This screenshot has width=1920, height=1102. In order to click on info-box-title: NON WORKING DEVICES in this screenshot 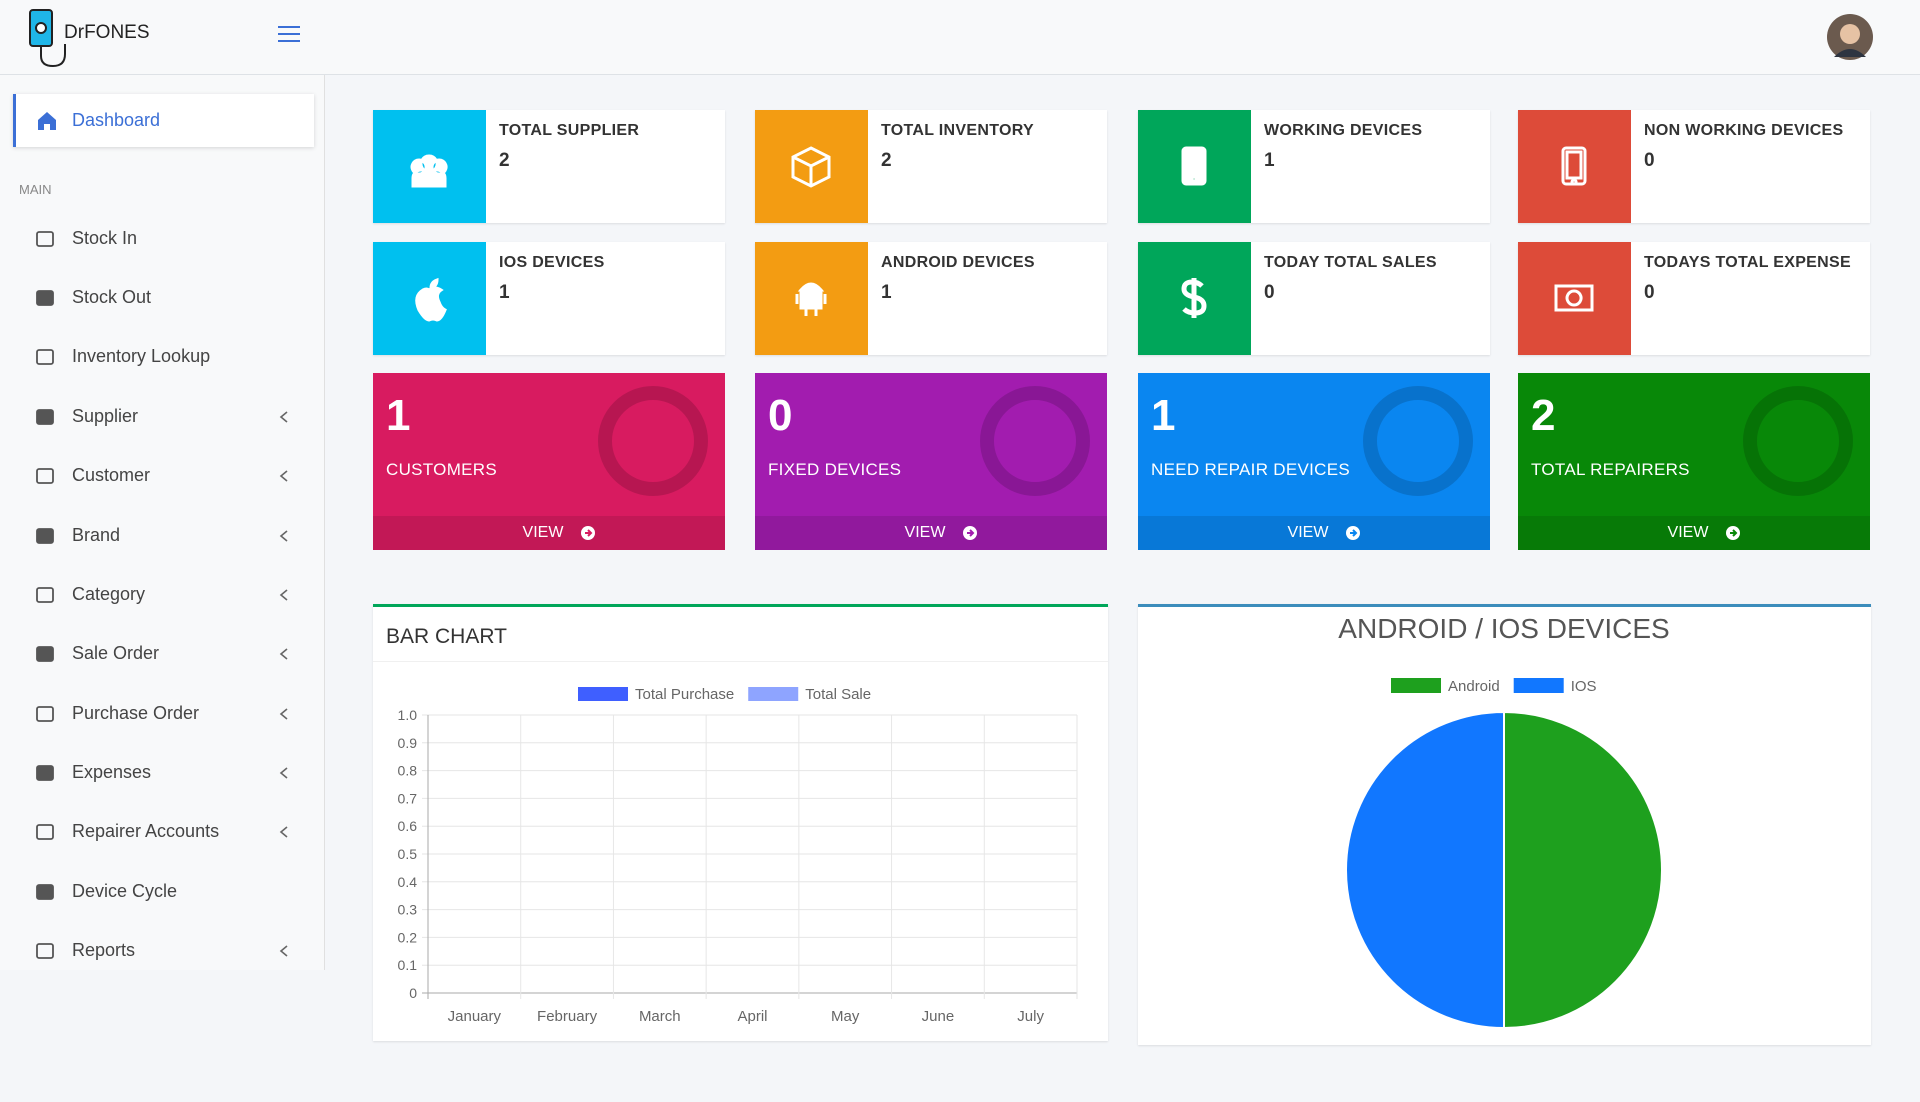, I will do `click(1744, 130)`.